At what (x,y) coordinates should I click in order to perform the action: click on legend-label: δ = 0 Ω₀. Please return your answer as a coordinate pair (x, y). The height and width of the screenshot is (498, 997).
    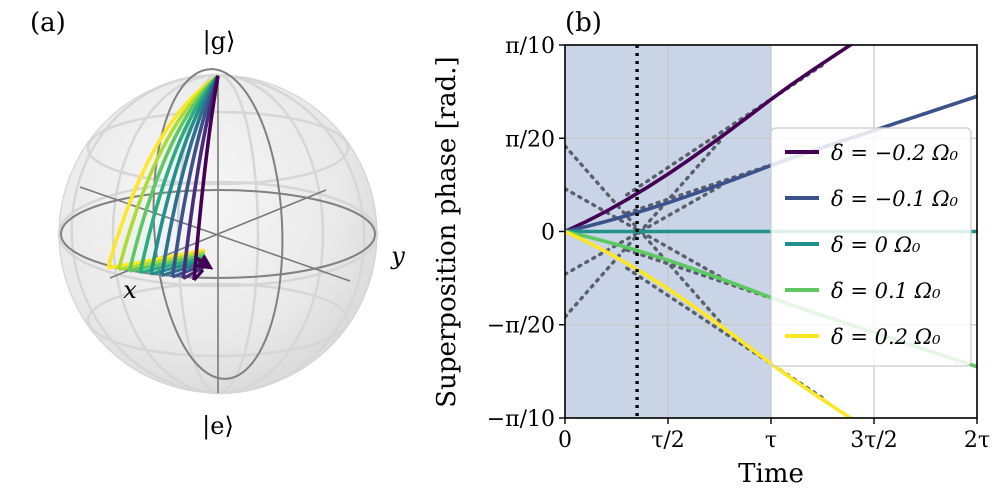
    Looking at the image, I should click on (876, 245).